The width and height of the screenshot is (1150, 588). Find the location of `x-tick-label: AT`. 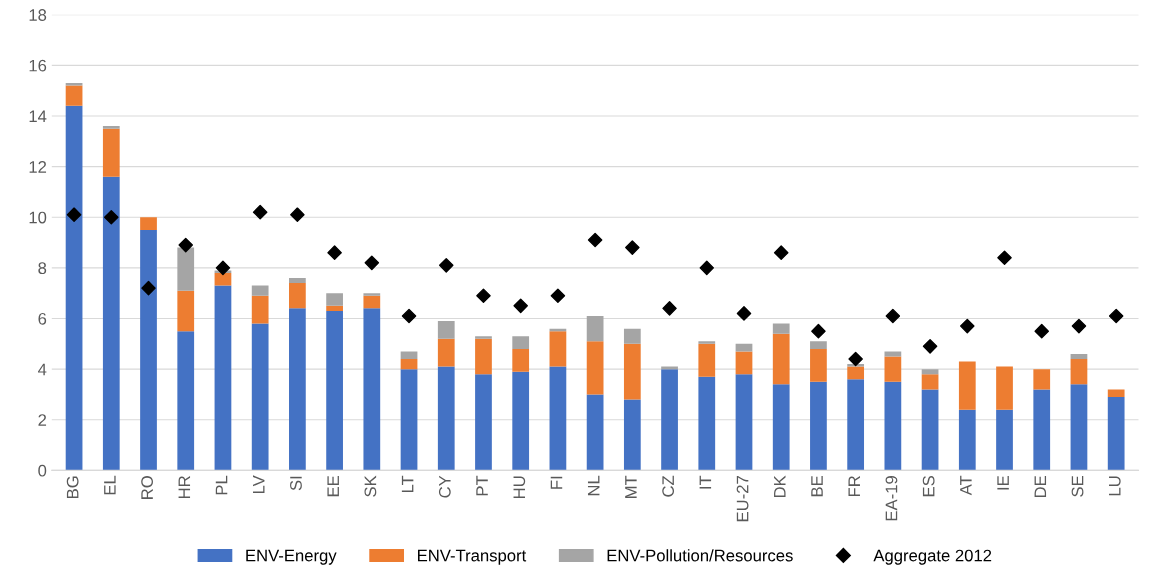

x-tick-label: AT is located at coordinates (966, 485).